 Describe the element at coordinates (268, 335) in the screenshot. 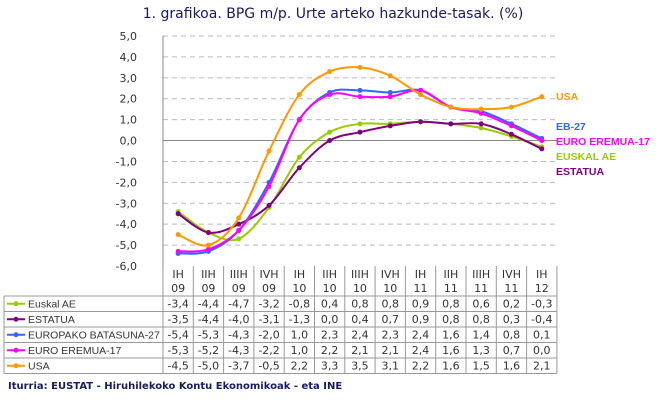

I see `table-cell: -2,0` at that location.